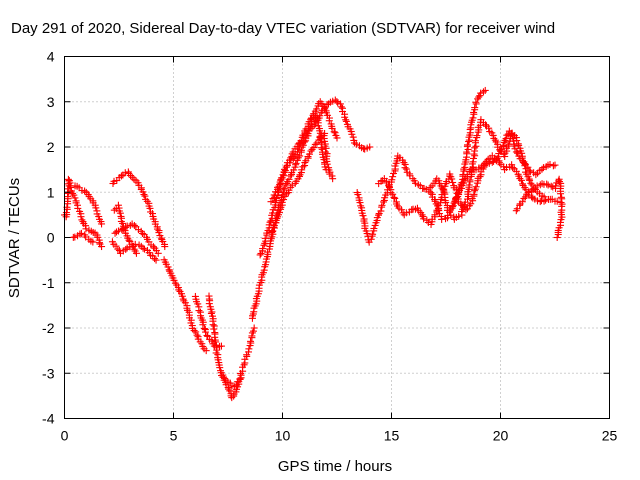  Describe the element at coordinates (283, 436) in the screenshot. I see `x-tick-label: 10` at that location.